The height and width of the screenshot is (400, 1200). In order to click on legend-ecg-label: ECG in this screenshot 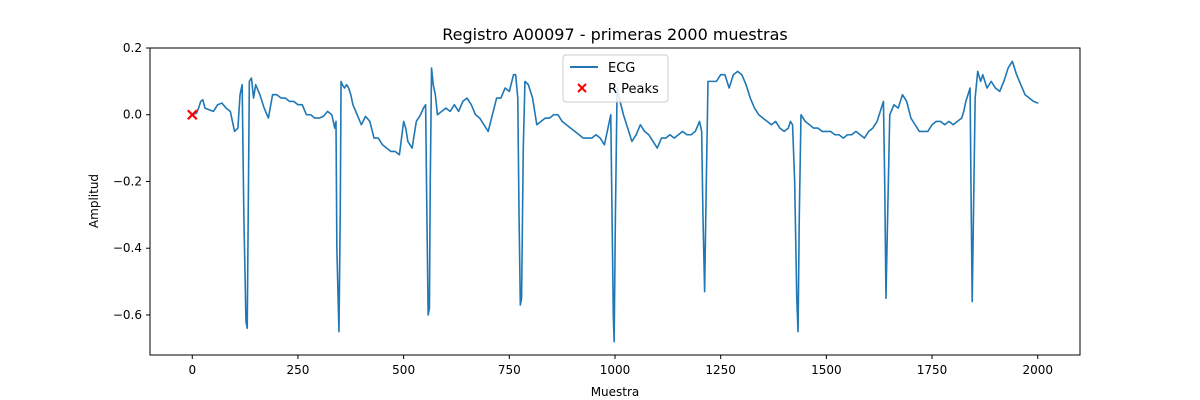, I will do `click(621, 68)`.